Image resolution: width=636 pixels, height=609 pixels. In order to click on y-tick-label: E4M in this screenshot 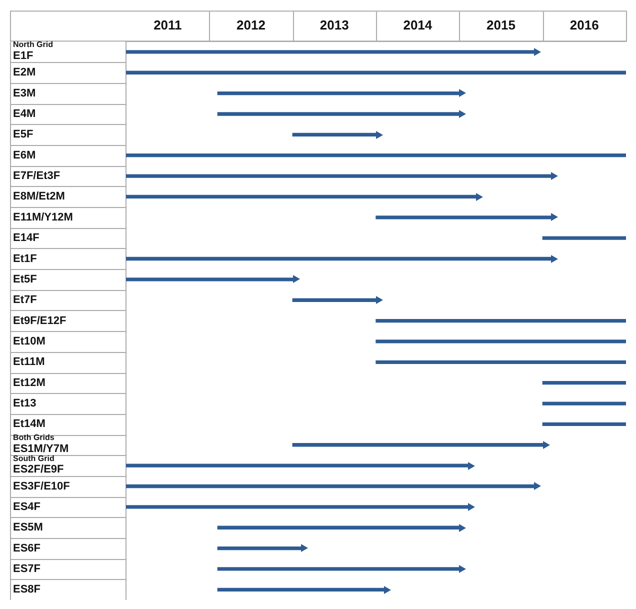, I will do `click(24, 114)`.